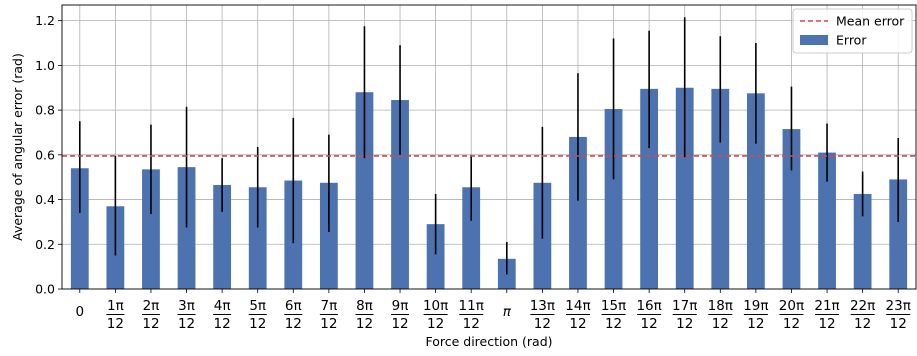 The height and width of the screenshot is (356, 917). Describe the element at coordinates (435, 306) in the screenshot. I see `x-tick-numerator: 10π` at that location.